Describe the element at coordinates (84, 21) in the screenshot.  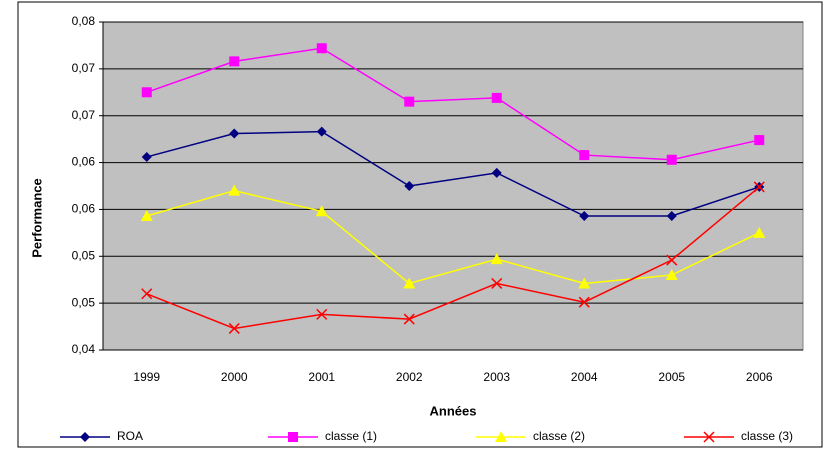
I see `y-tick-label: 0,08` at that location.